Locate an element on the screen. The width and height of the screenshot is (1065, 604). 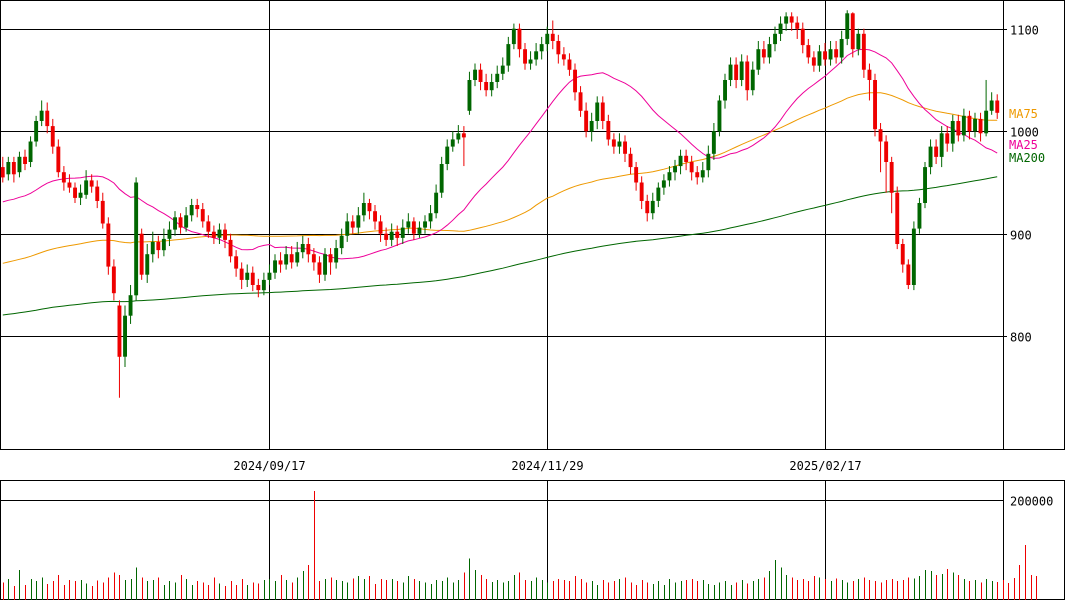
price-tick-label: 1000 is located at coordinates (1024, 133).